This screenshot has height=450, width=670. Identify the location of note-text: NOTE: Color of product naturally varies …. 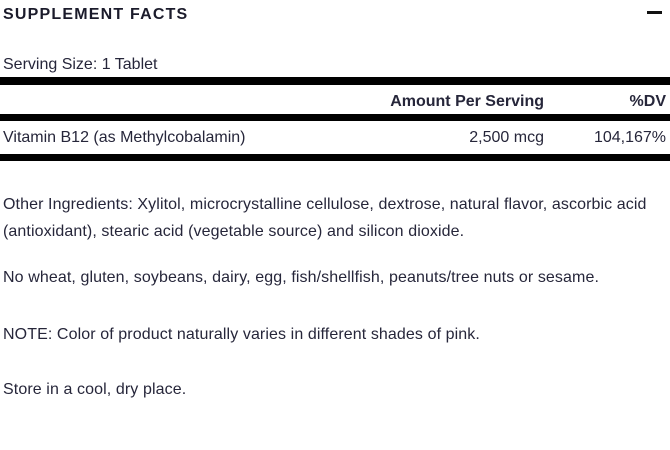
(241, 334).